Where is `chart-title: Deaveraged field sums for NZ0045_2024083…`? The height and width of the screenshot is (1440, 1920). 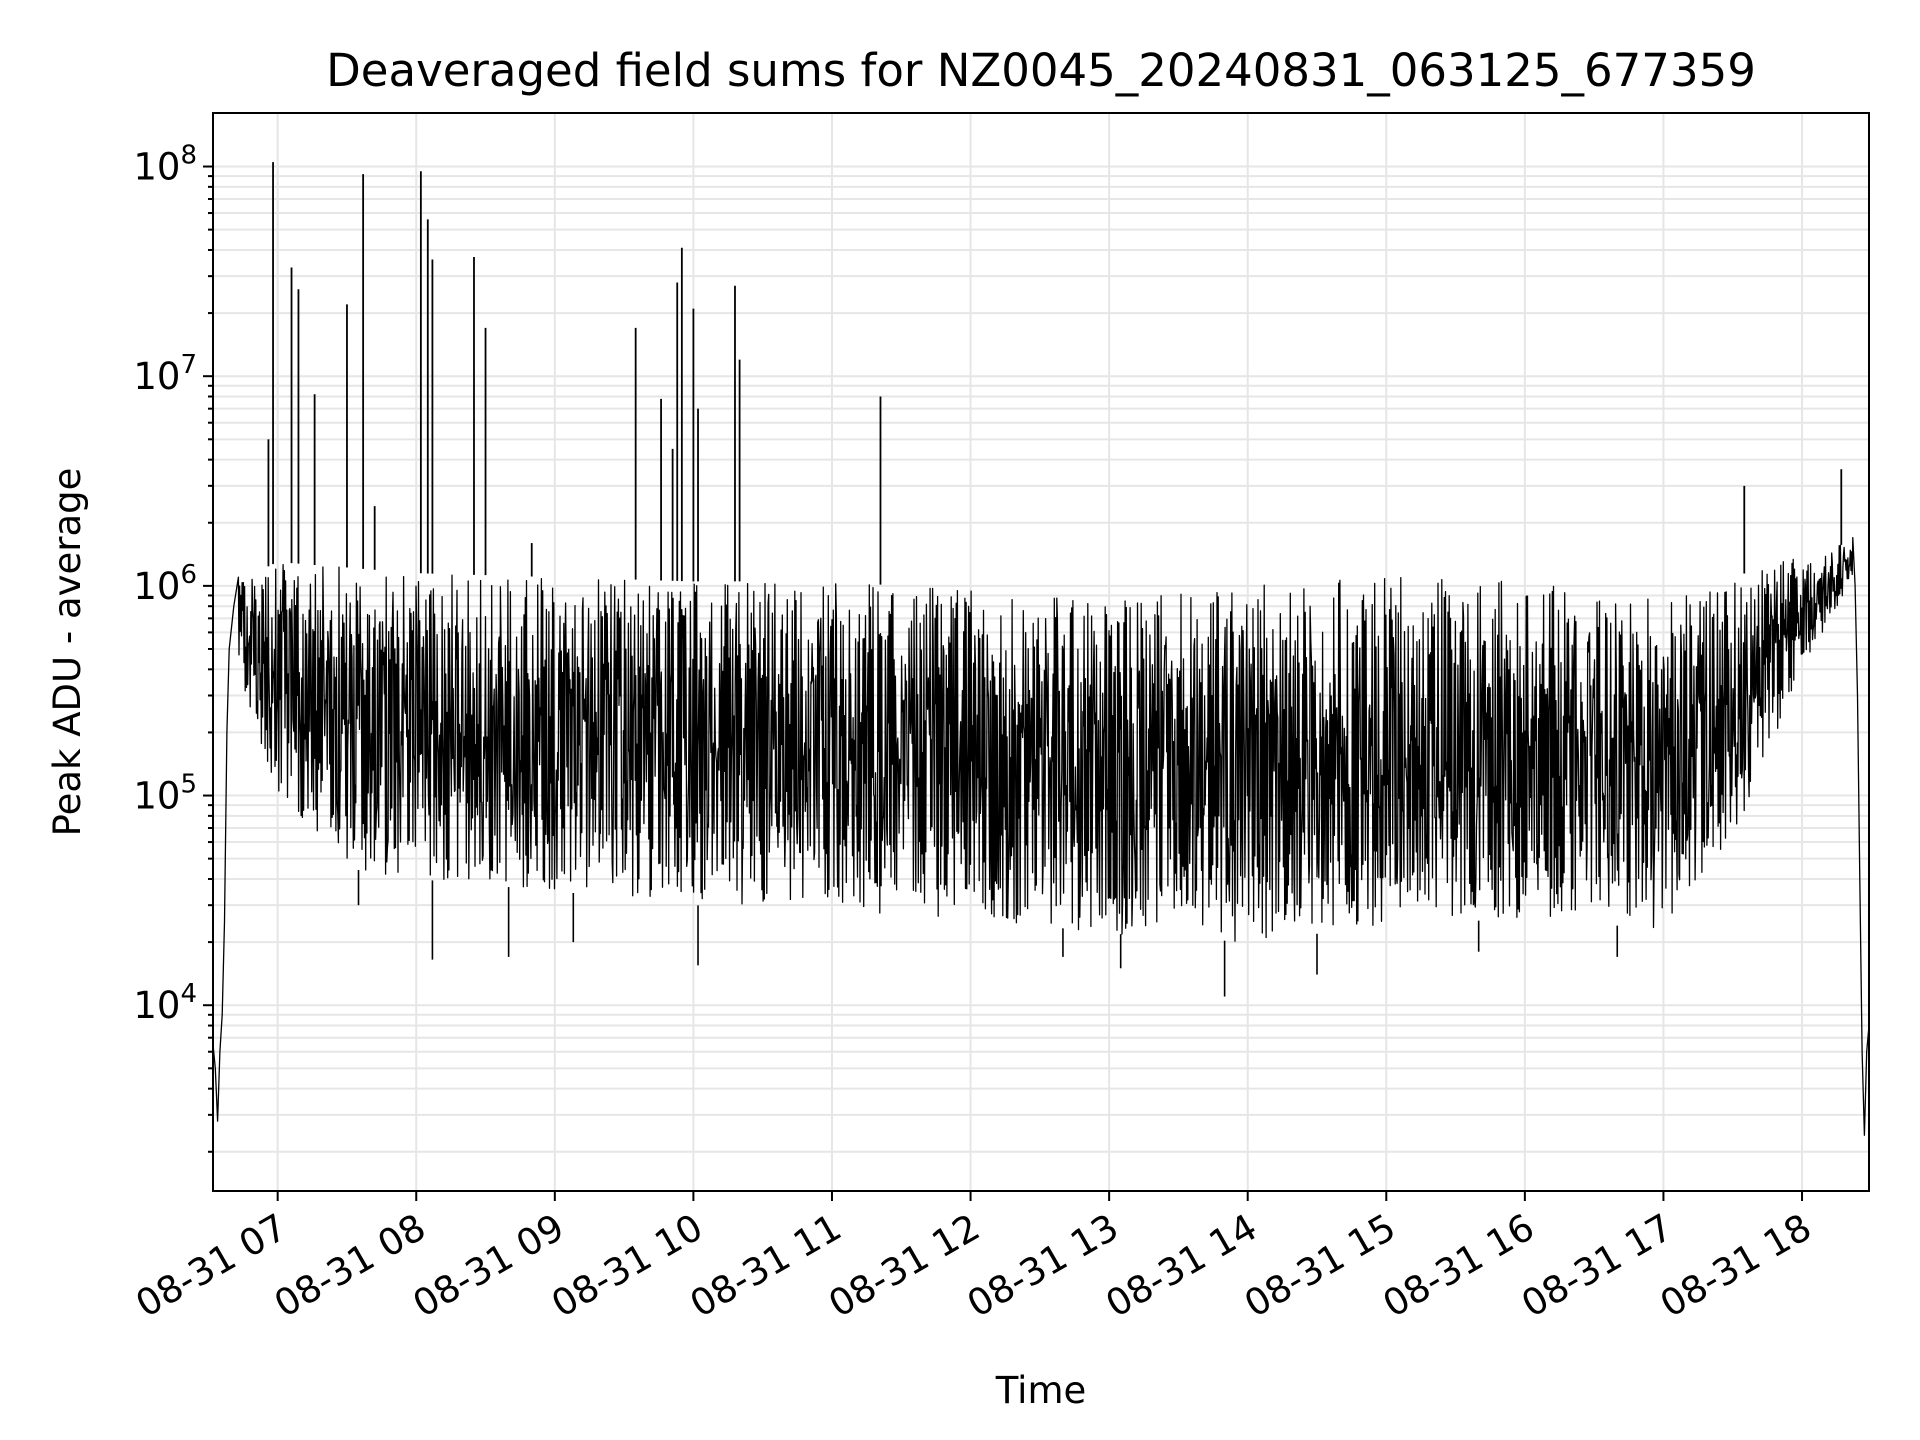
chart-title: Deaveraged field sums for NZ0045_2024083… is located at coordinates (1041, 70).